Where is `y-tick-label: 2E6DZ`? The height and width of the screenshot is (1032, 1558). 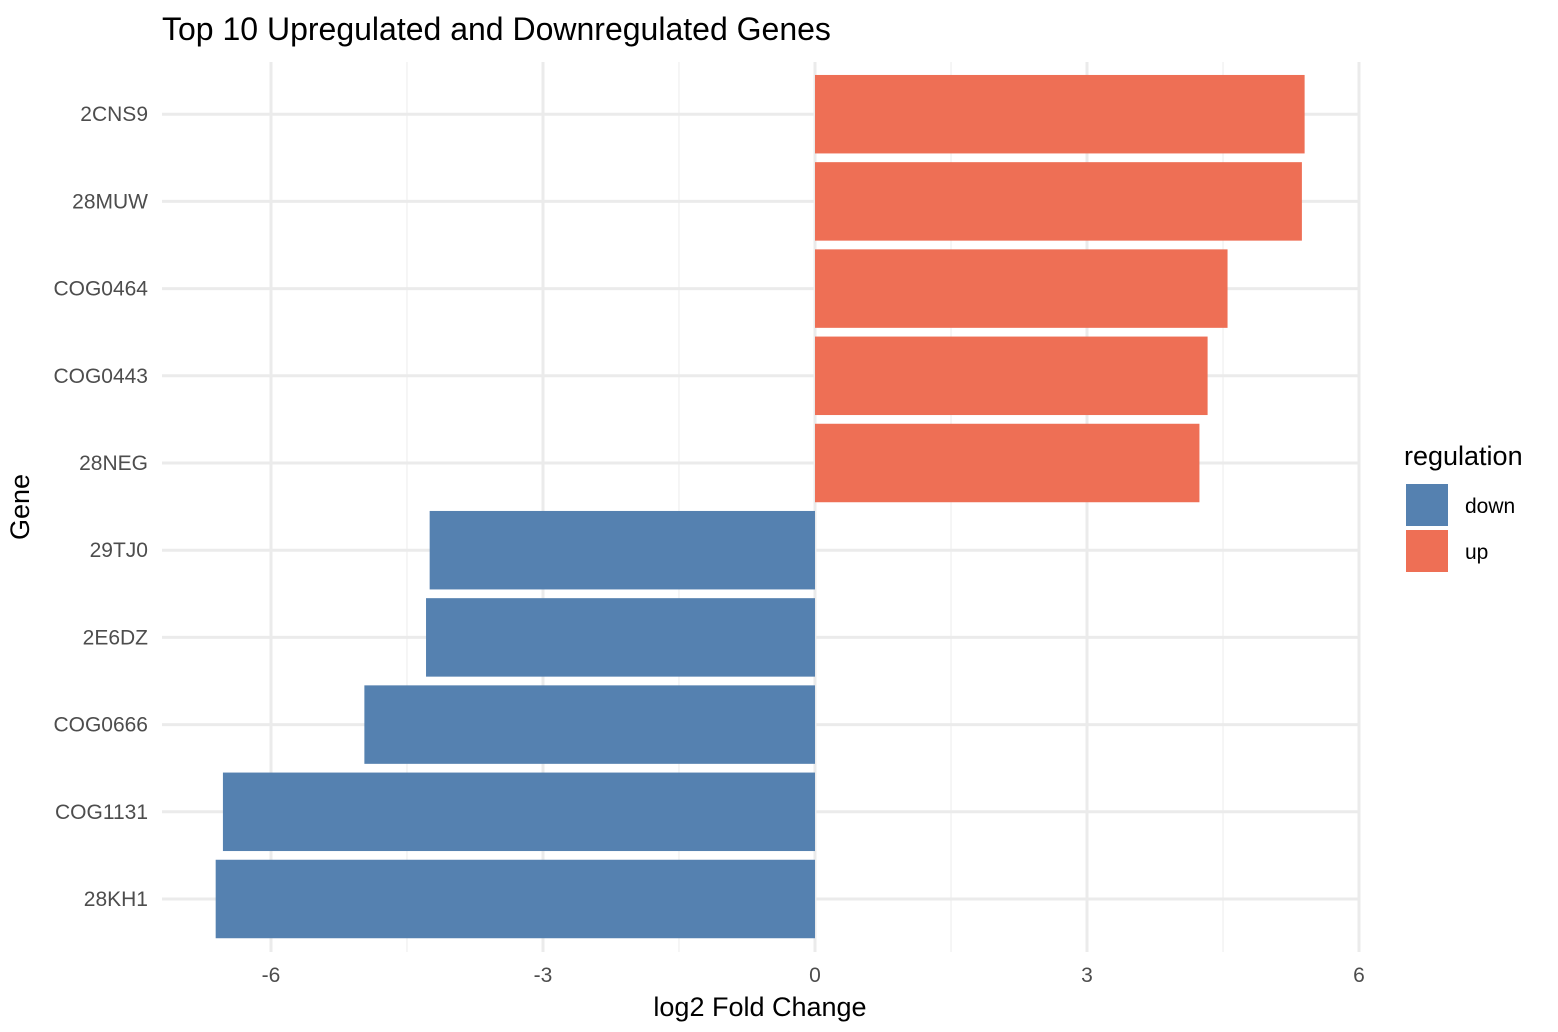 y-tick-label: 2E6DZ is located at coordinates (116, 637).